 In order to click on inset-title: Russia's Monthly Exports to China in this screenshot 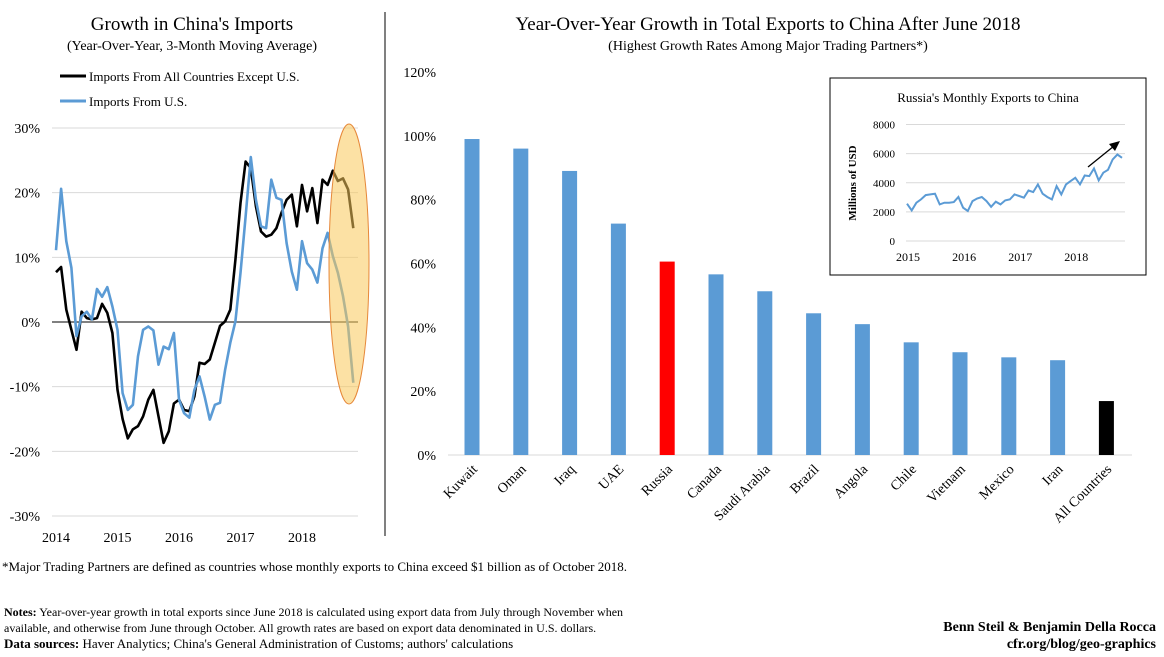, I will do `click(988, 97)`.